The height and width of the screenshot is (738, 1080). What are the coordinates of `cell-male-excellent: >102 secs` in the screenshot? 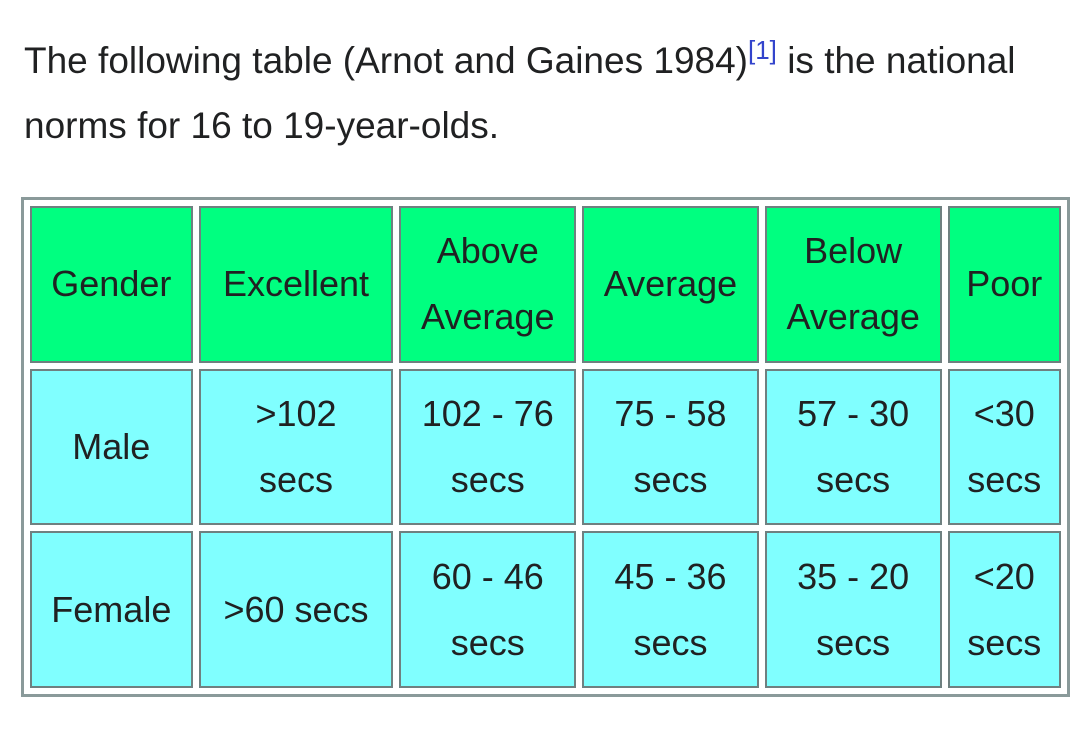 It's located at (296, 447).